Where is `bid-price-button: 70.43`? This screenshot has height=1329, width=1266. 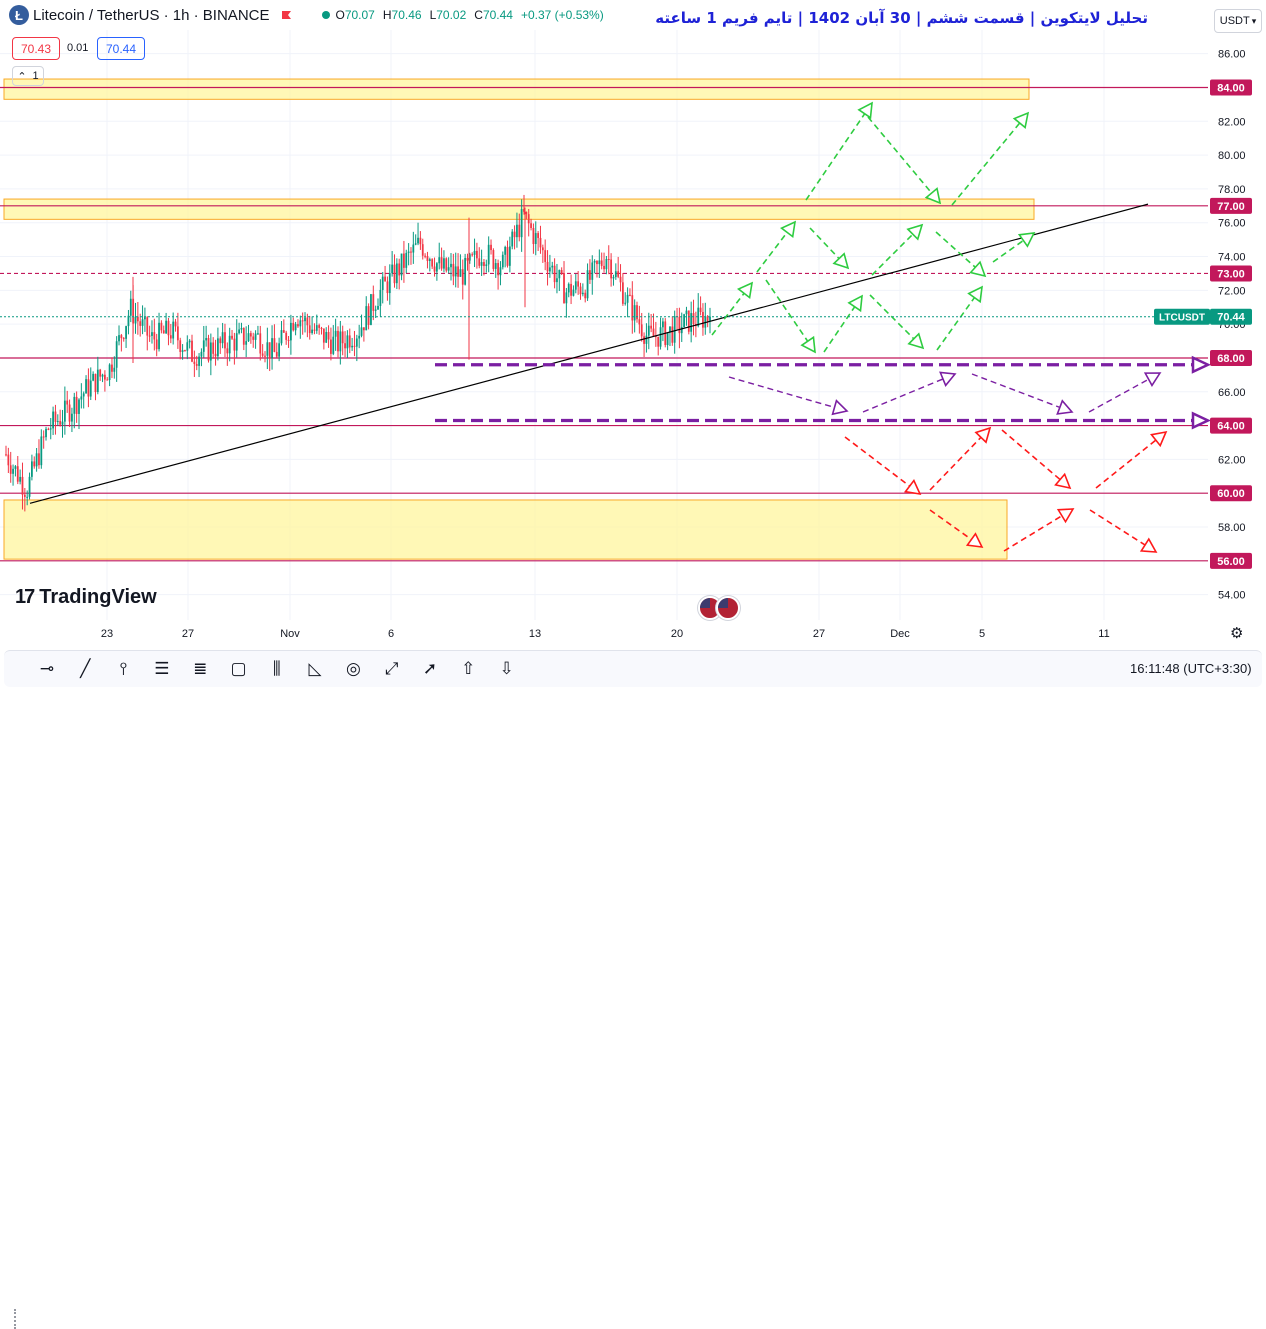 bid-price-button: 70.43 is located at coordinates (36, 48).